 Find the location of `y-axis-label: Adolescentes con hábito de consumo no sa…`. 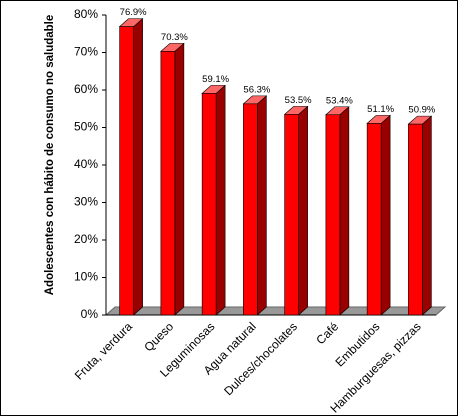

y-axis-label: Adolescentes con hábito de consumo no sa… is located at coordinates (50, 155).